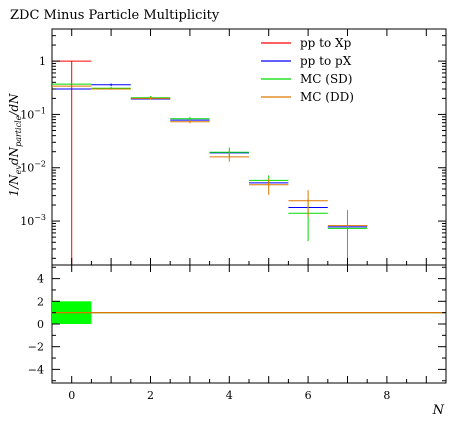 The image size is (461, 422). I want to click on x-tick-label-0: 0, so click(71, 395).